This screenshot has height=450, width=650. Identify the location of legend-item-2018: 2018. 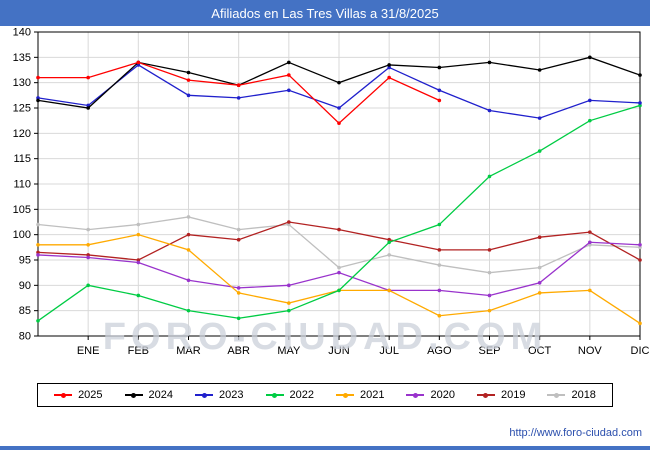
(571, 395).